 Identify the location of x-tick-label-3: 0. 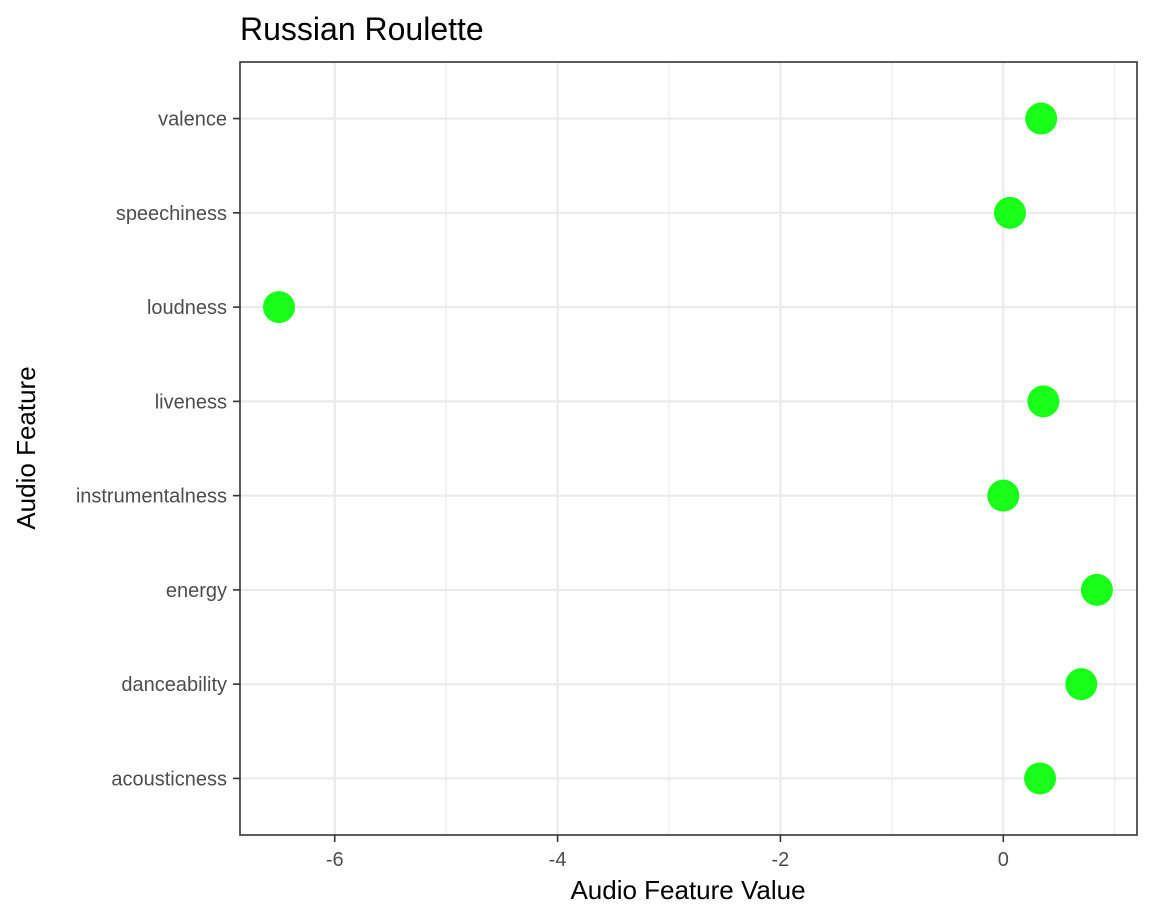
(1003, 860).